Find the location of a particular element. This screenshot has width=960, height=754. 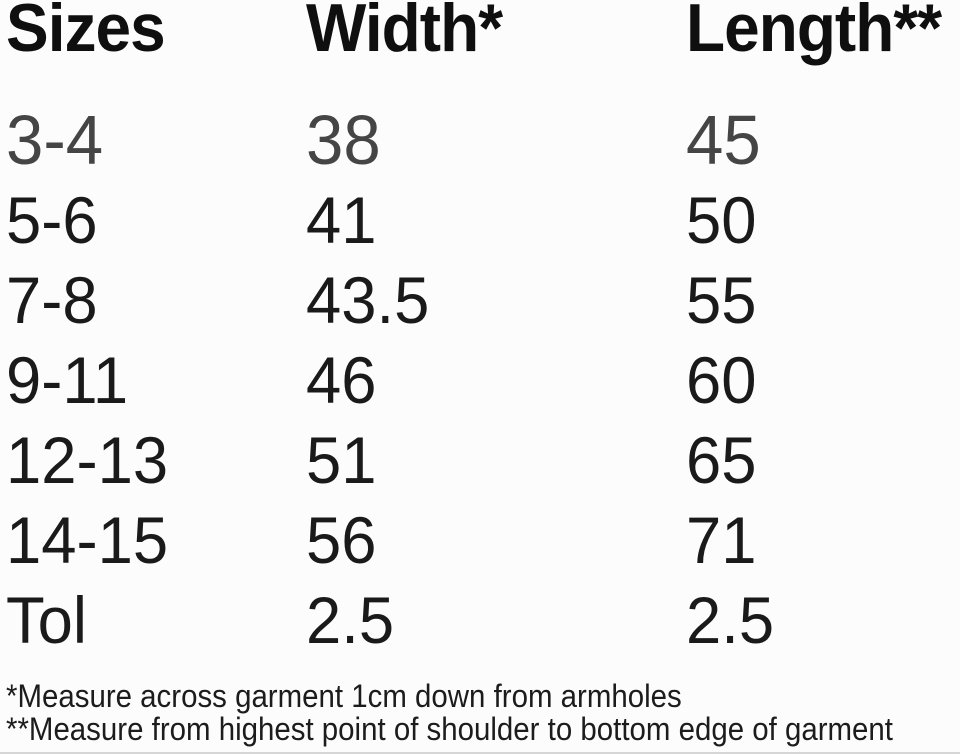

cell-width: 56 is located at coordinates (341, 540).